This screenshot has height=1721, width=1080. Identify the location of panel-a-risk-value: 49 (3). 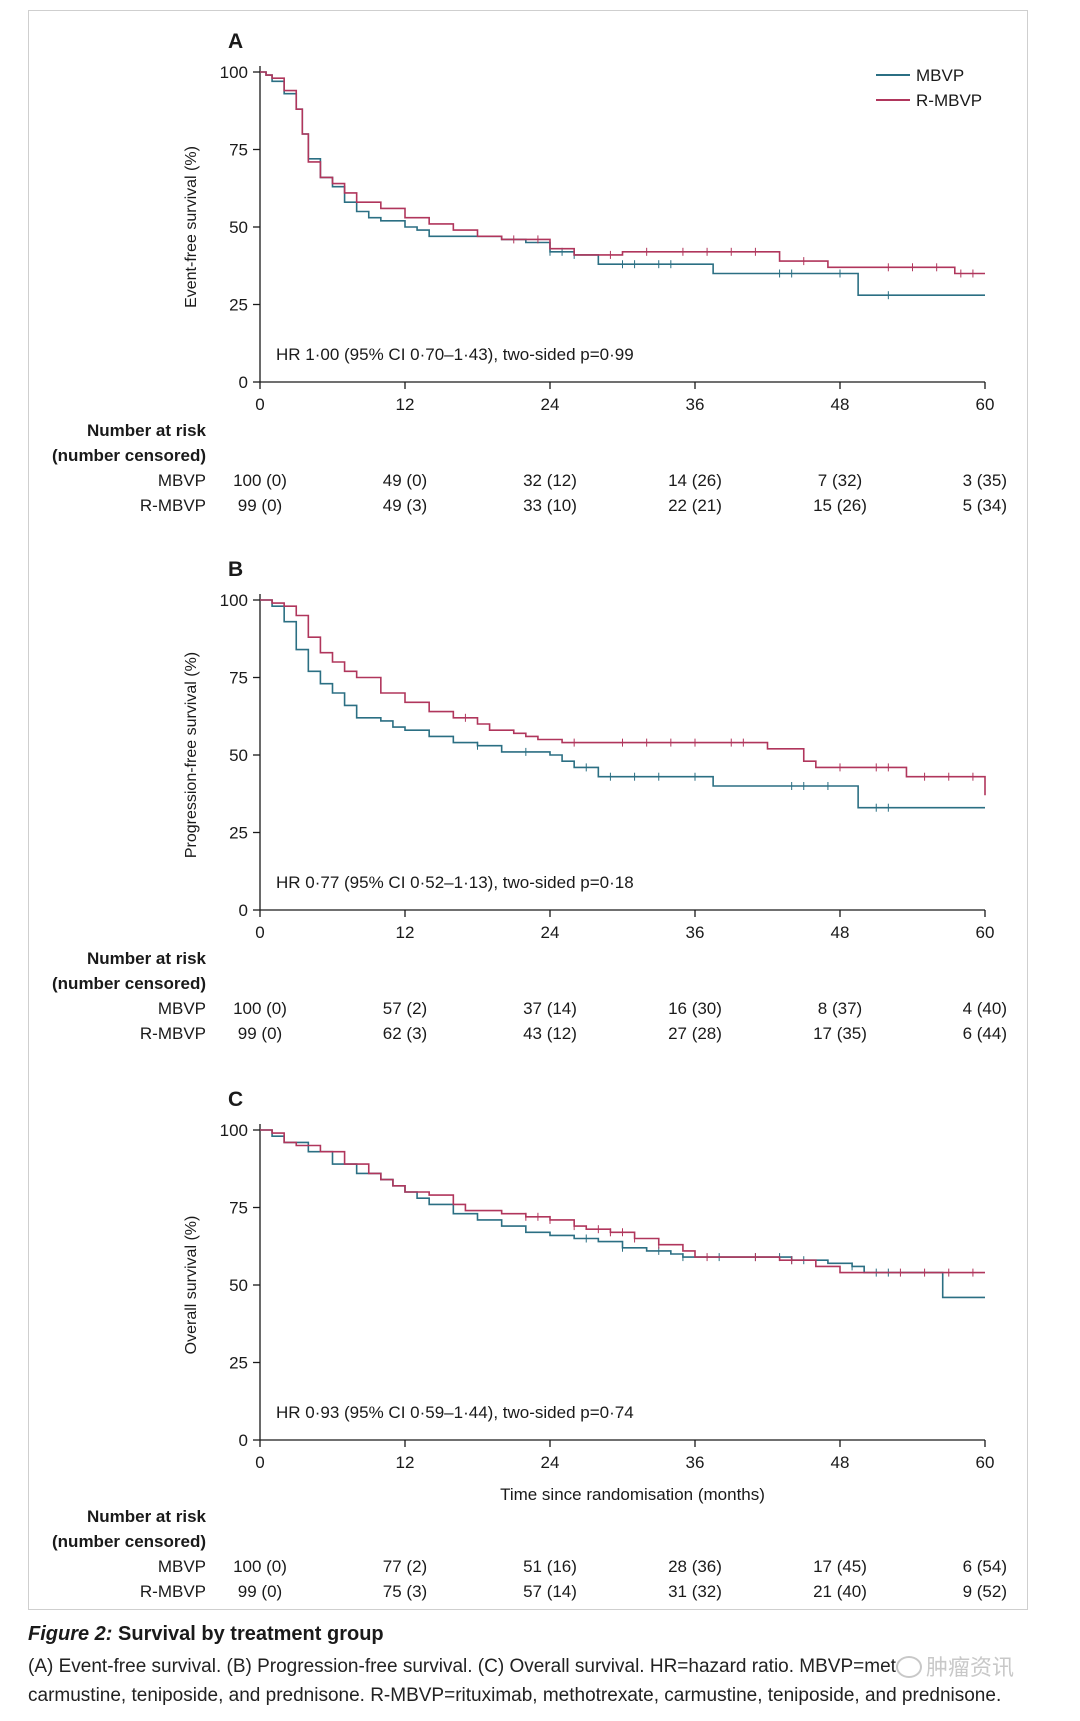
(405, 505).